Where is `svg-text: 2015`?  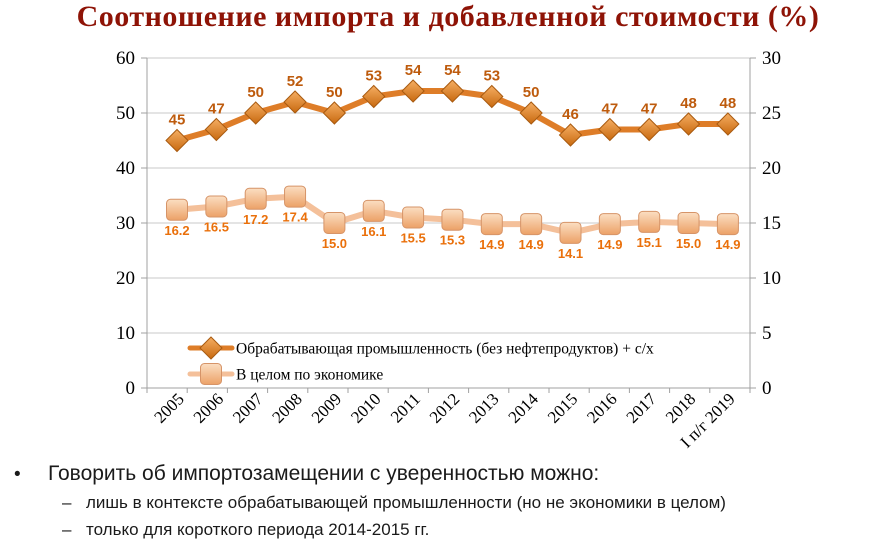
svg-text: 2015 is located at coordinates (562, 407).